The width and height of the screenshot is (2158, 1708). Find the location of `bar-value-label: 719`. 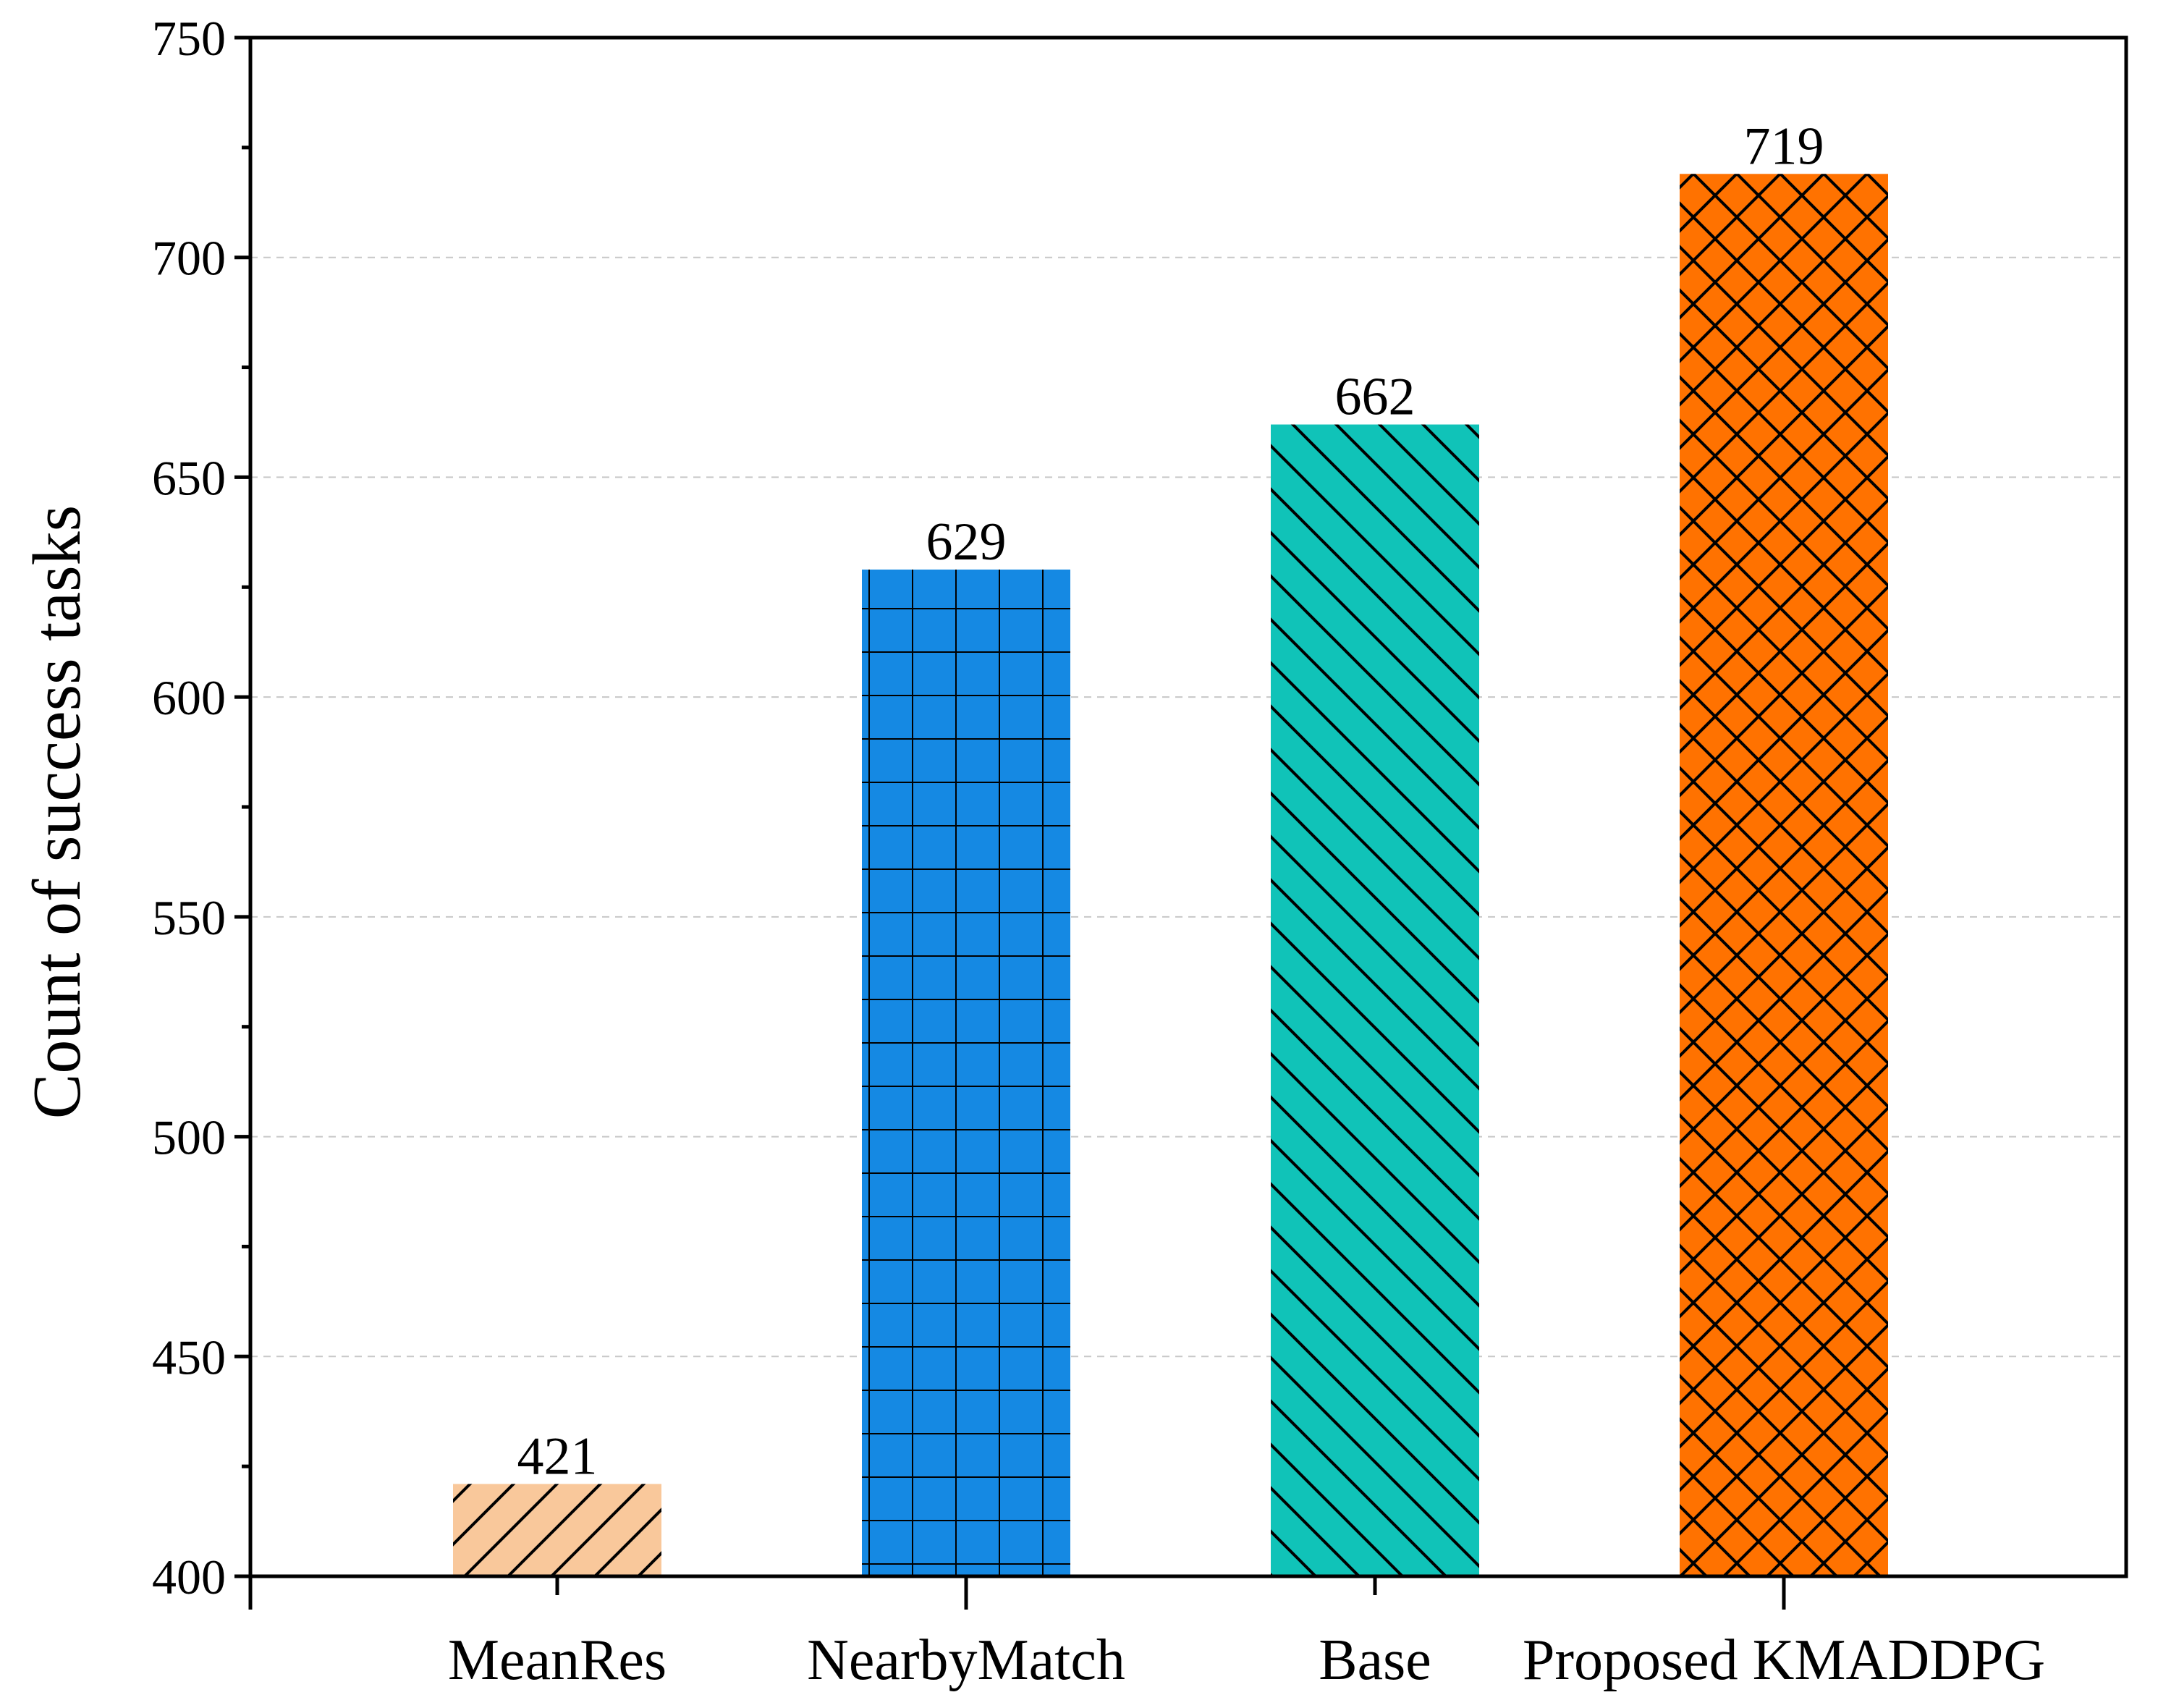

bar-value-label: 719 is located at coordinates (1784, 146).